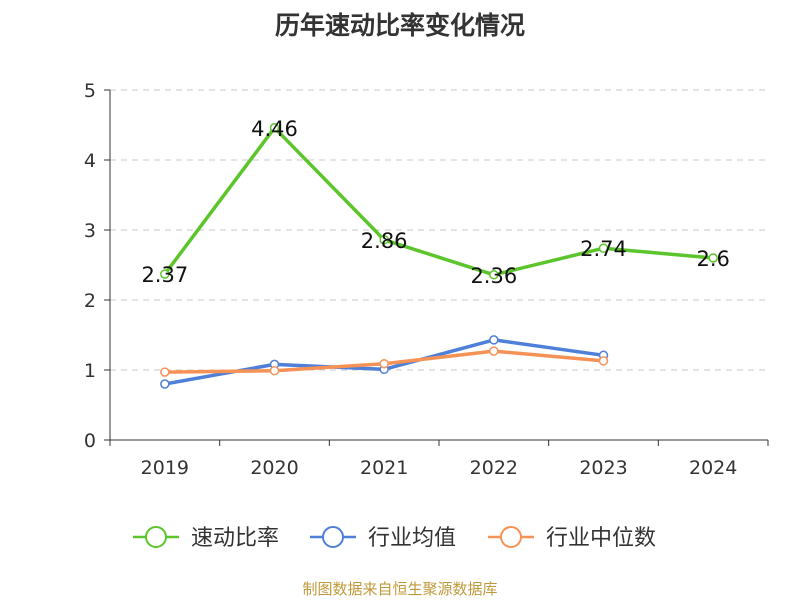 The height and width of the screenshot is (600, 800). What do you see at coordinates (90, 91) in the screenshot?
I see `y-tick-label: 5` at bounding box center [90, 91].